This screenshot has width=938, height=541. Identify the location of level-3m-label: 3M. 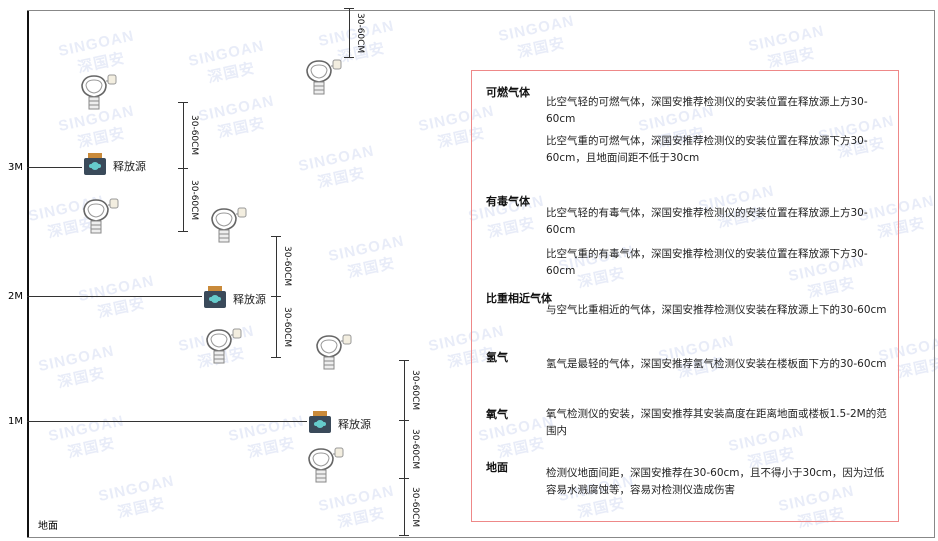
(15, 167).